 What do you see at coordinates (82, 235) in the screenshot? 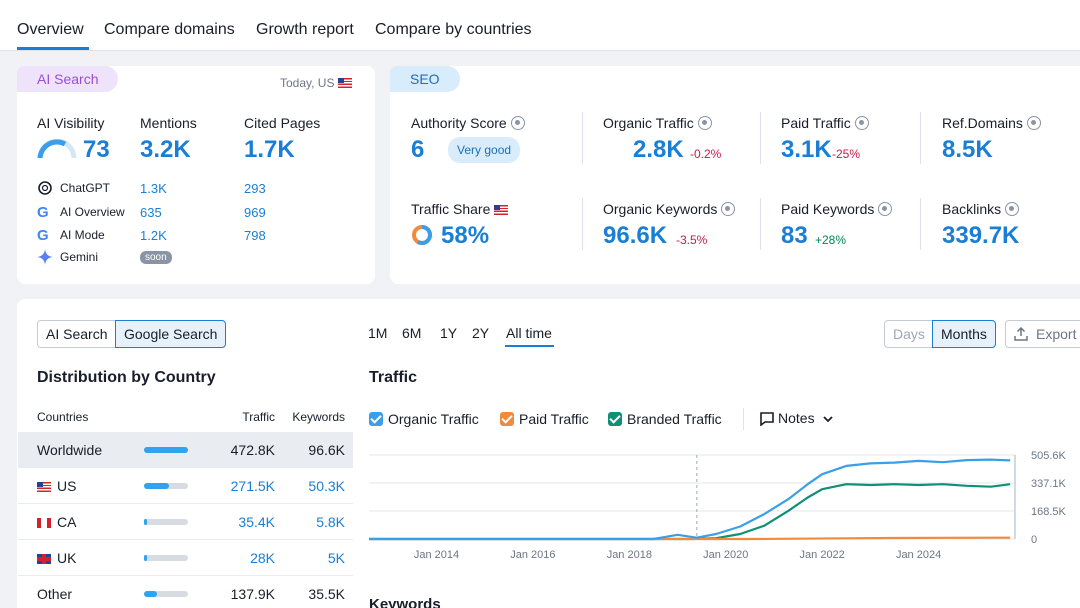
I see `source-name: AI Mode` at bounding box center [82, 235].